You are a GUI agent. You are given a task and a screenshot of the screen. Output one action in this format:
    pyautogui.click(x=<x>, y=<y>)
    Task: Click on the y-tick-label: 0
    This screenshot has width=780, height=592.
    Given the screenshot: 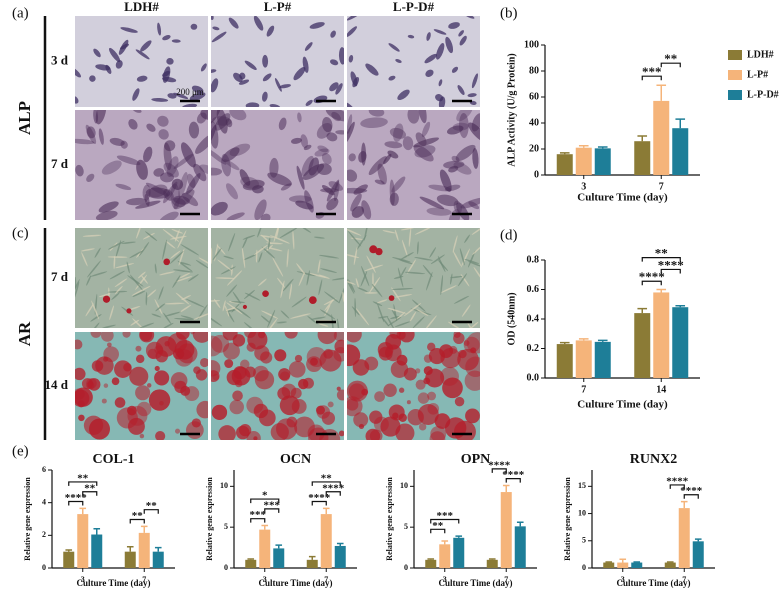 What is the action you would take?
    pyautogui.click(x=584, y=567)
    